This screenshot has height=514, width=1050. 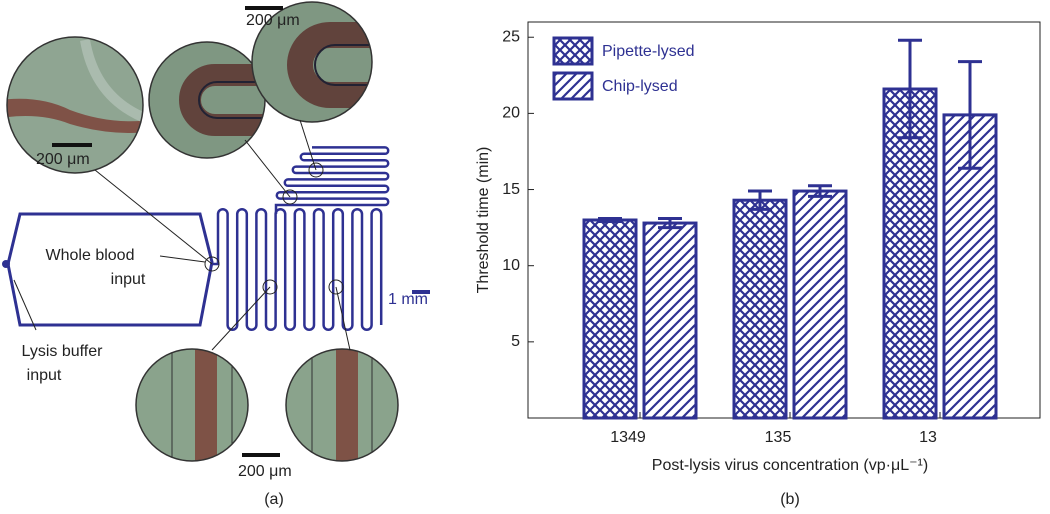 I want to click on y-tick-label: 15, so click(x=511, y=189).